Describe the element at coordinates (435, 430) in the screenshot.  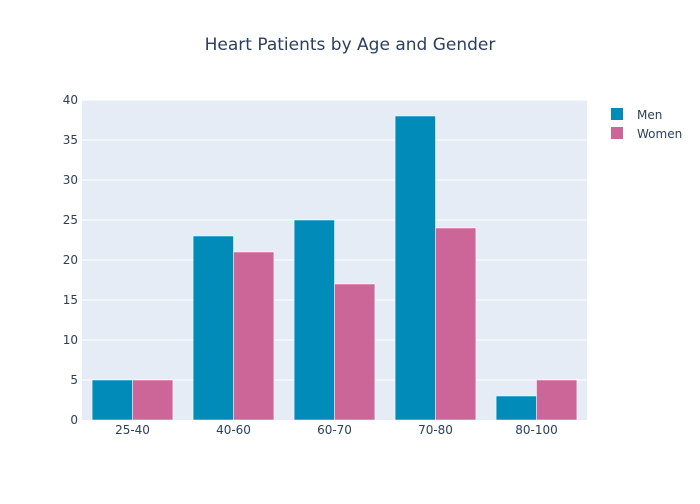
I see `x-tick-label: 70-80` at that location.